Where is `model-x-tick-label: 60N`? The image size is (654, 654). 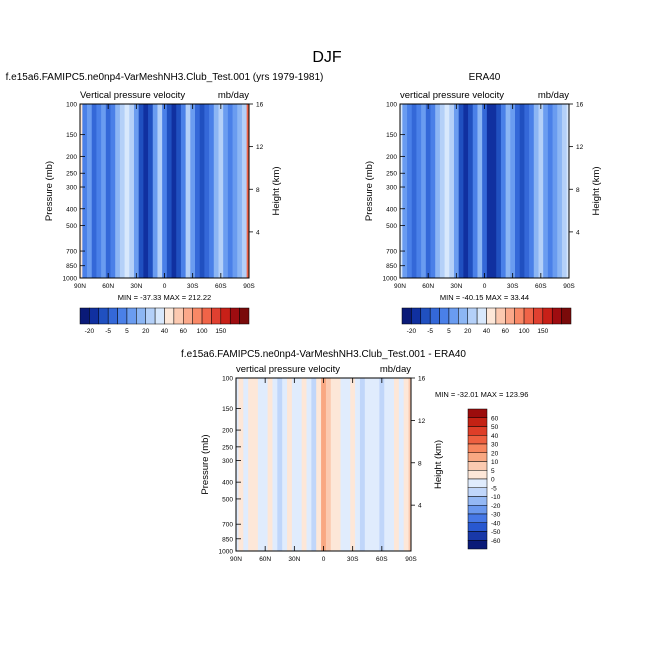
model-x-tick-label: 60N is located at coordinates (108, 286).